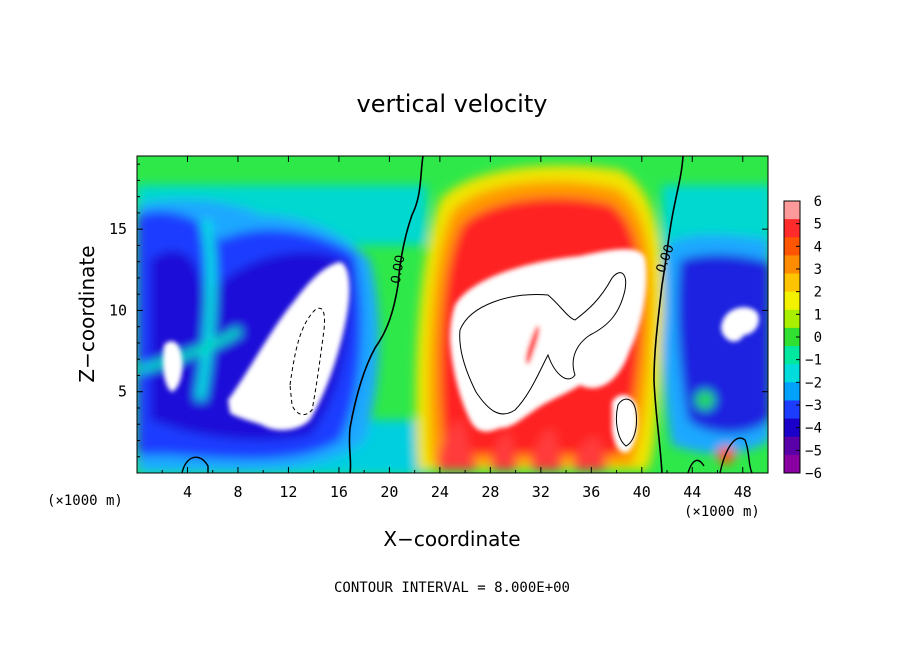 This screenshot has width=904, height=654. What do you see at coordinates (452, 104) in the screenshot?
I see `chart-title: vertical velocity` at bounding box center [452, 104].